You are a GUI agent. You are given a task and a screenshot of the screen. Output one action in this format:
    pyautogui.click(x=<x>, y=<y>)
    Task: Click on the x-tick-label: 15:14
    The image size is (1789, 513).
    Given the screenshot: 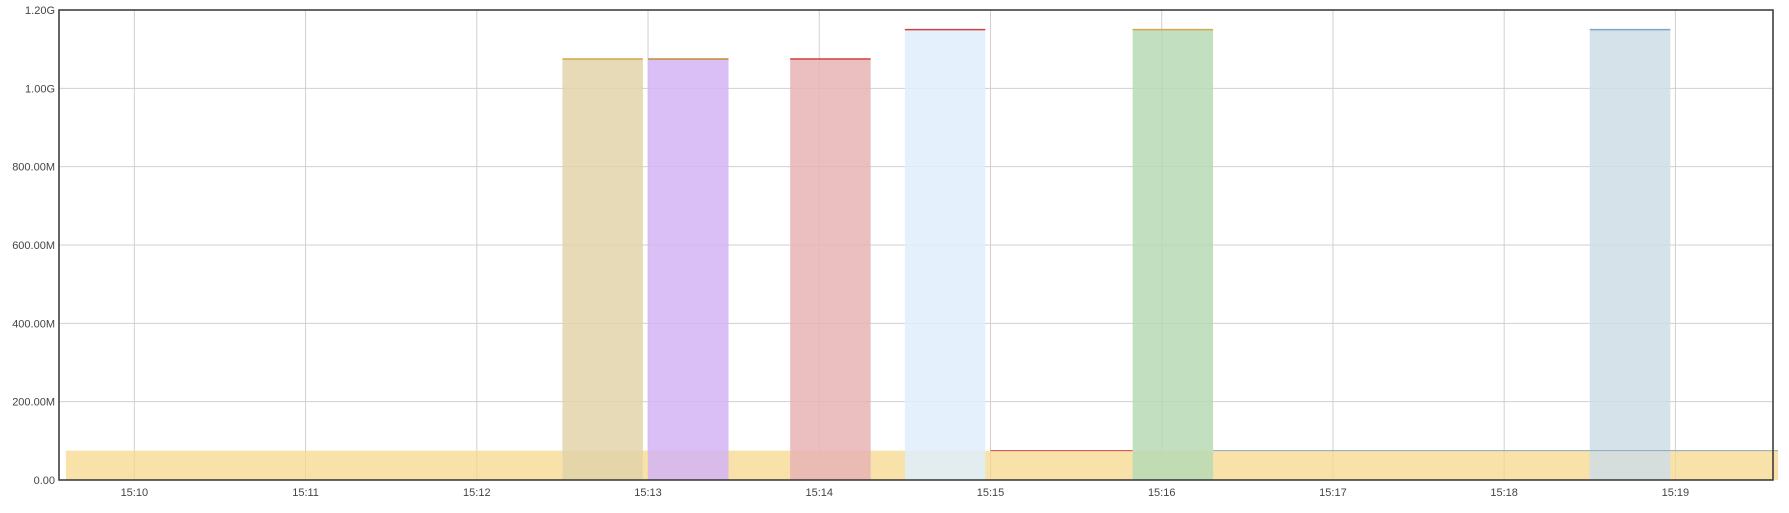 What is the action you would take?
    pyautogui.click(x=819, y=493)
    